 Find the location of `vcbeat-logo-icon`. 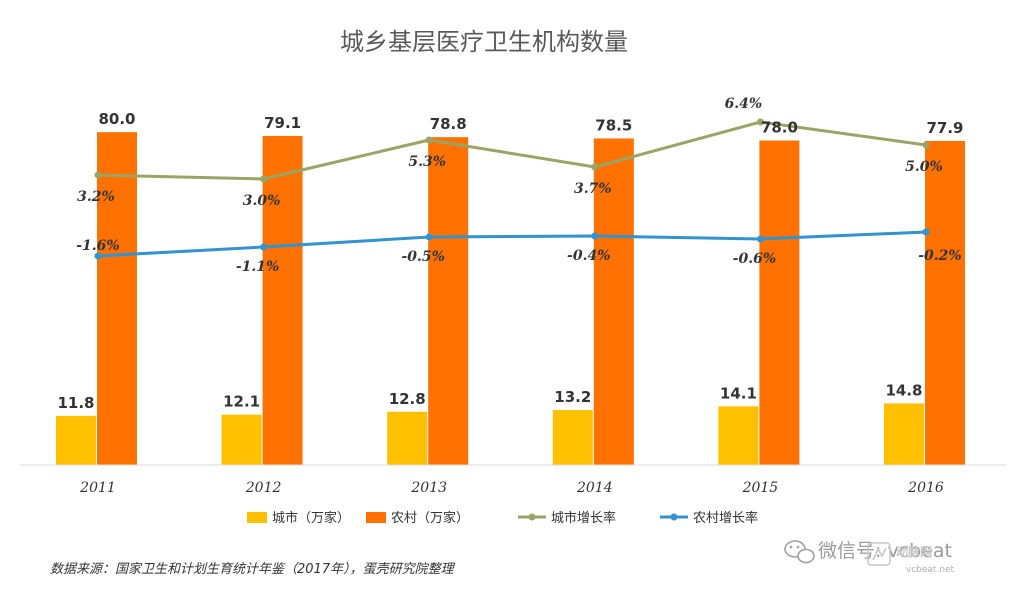

vcbeat-logo-icon is located at coordinates (879, 554).